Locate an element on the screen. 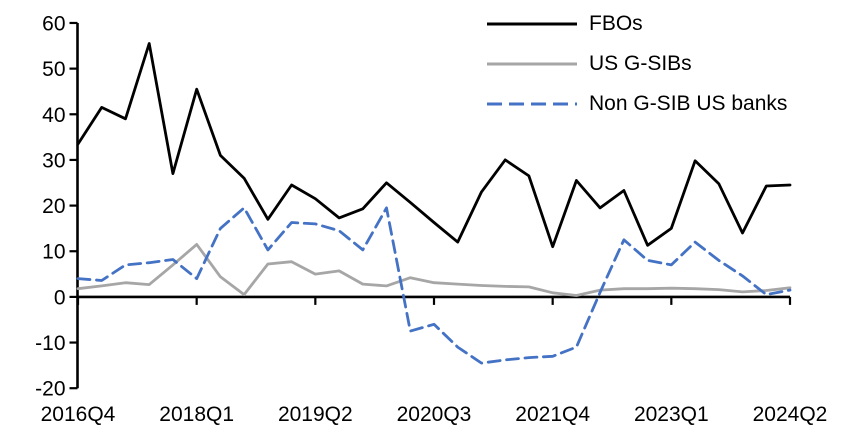  y-tick-label: 60 is located at coordinates (53, 23).